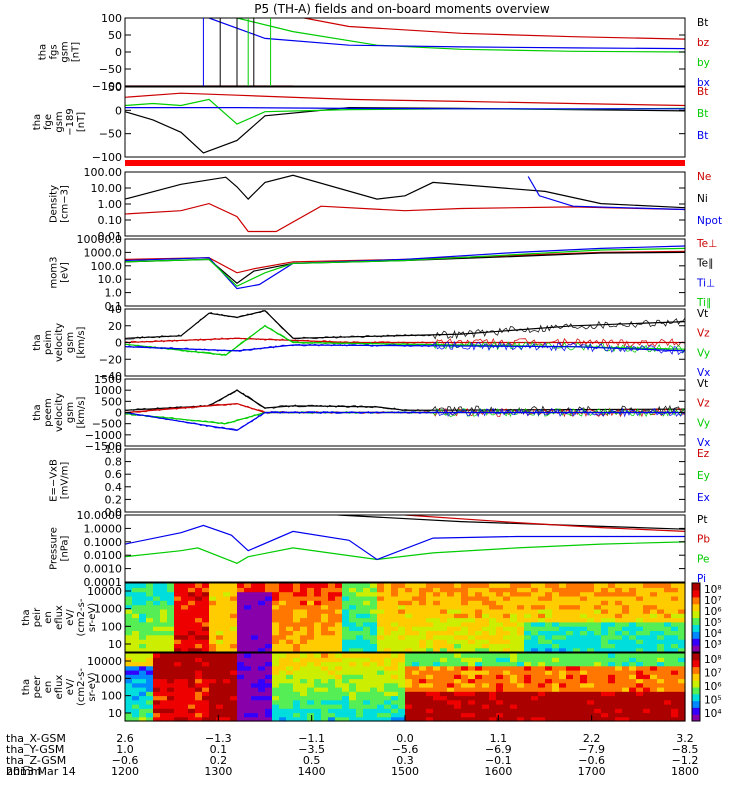 This screenshot has width=750, height=800. What do you see at coordinates (405, 480) in the screenshot?
I see `panel-frame` at bounding box center [405, 480].